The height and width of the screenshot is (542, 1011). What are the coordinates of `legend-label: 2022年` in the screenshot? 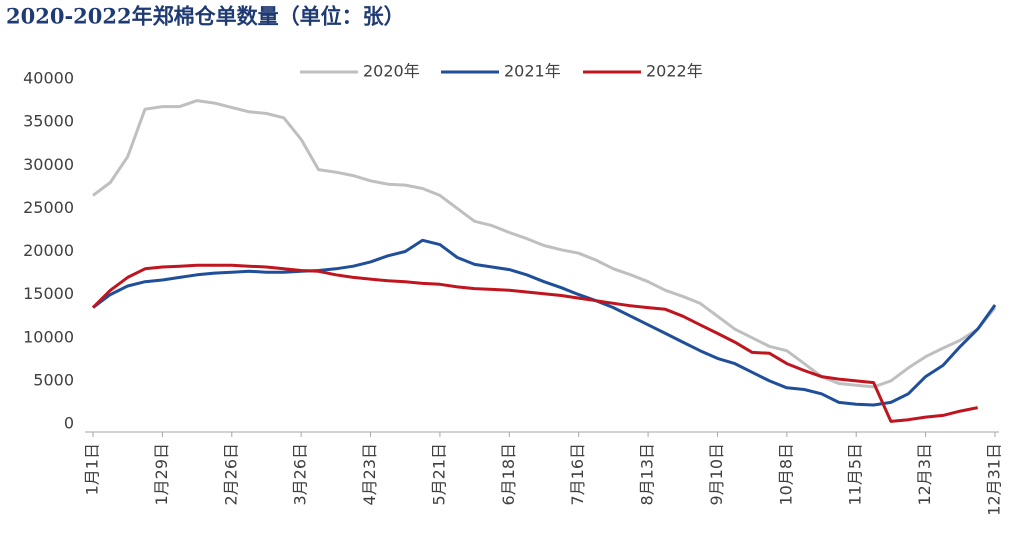 It's located at (674, 71).